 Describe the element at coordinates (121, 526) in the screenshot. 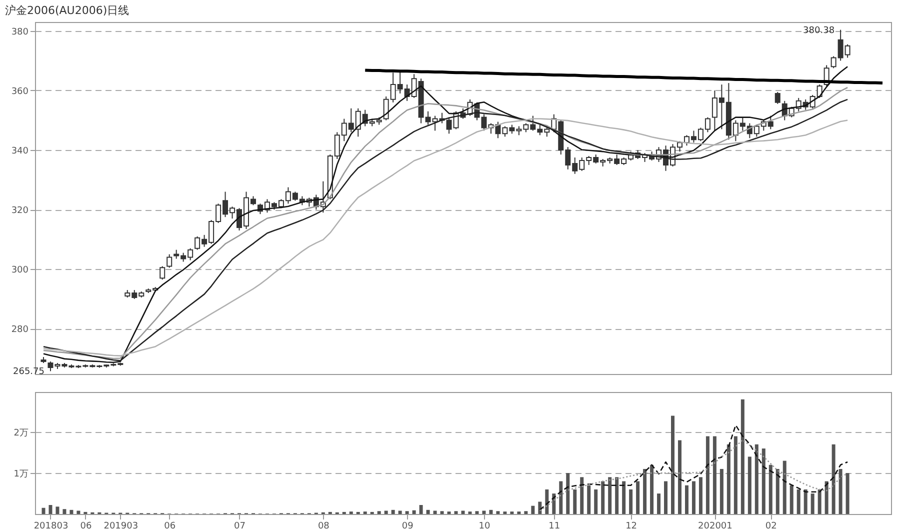

I see `x-tick-label: 201903` at that location.